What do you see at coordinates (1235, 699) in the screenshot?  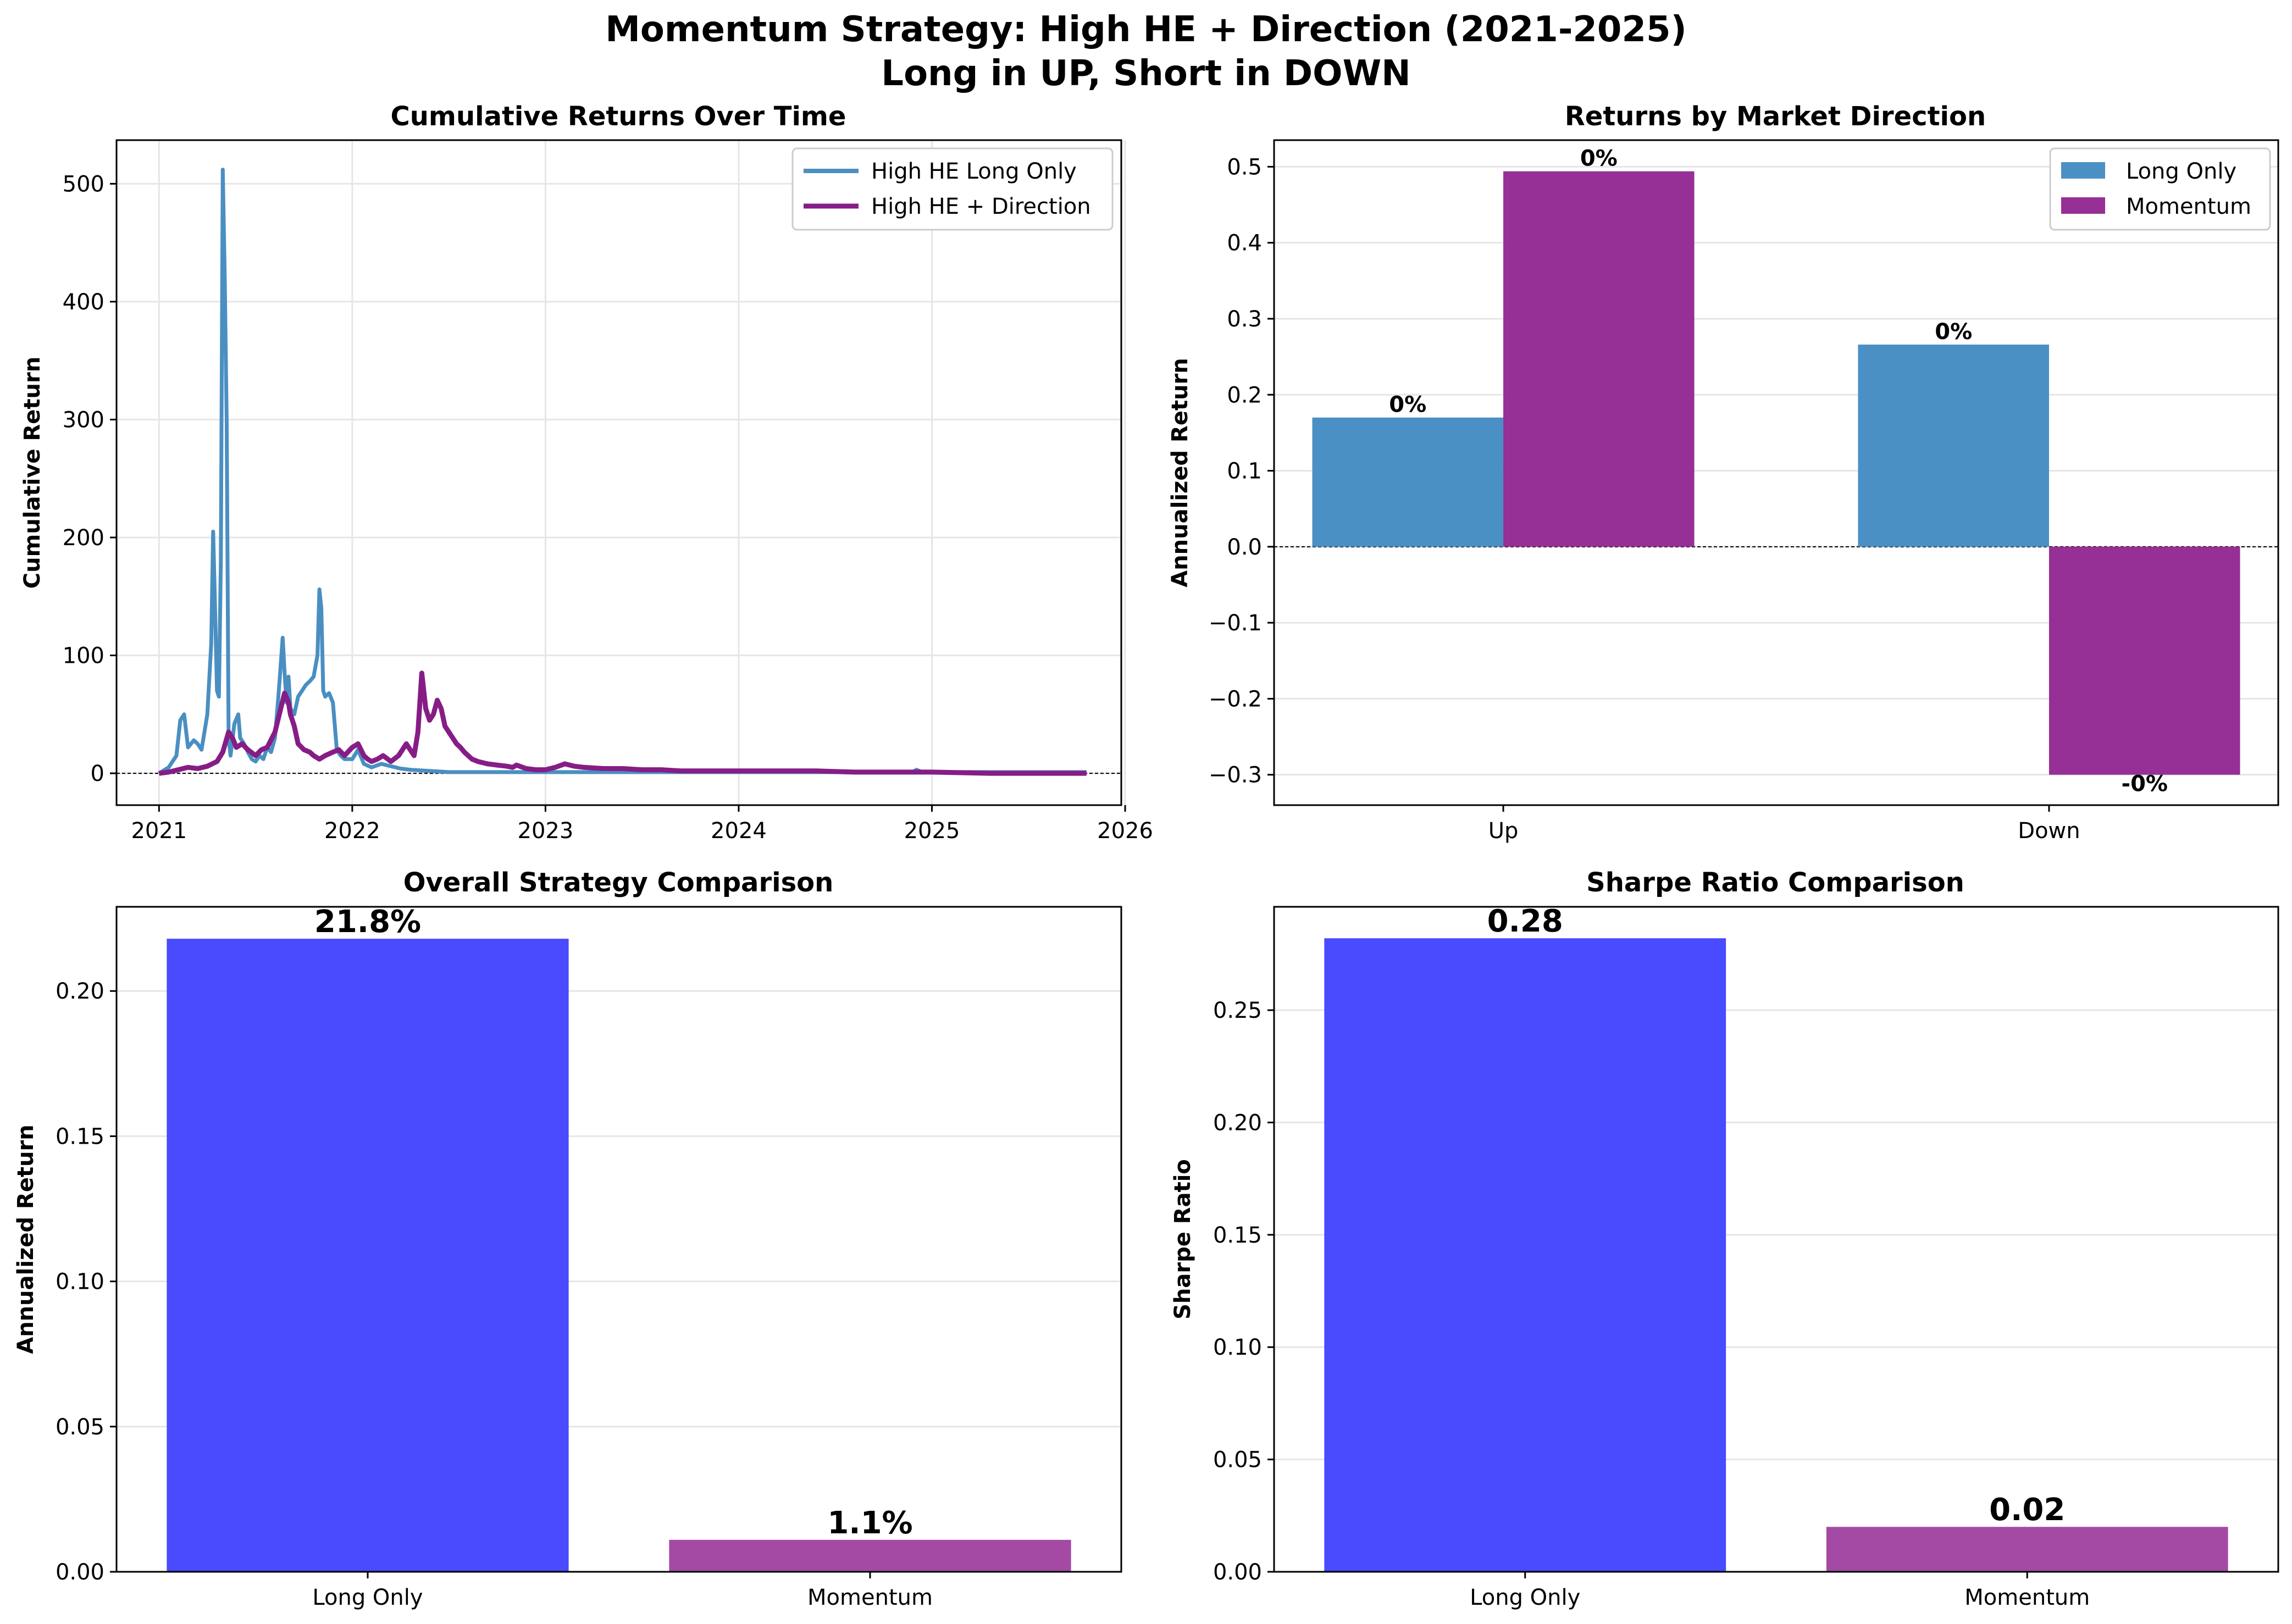 I see `direction-ytick-label: −0.2` at bounding box center [1235, 699].